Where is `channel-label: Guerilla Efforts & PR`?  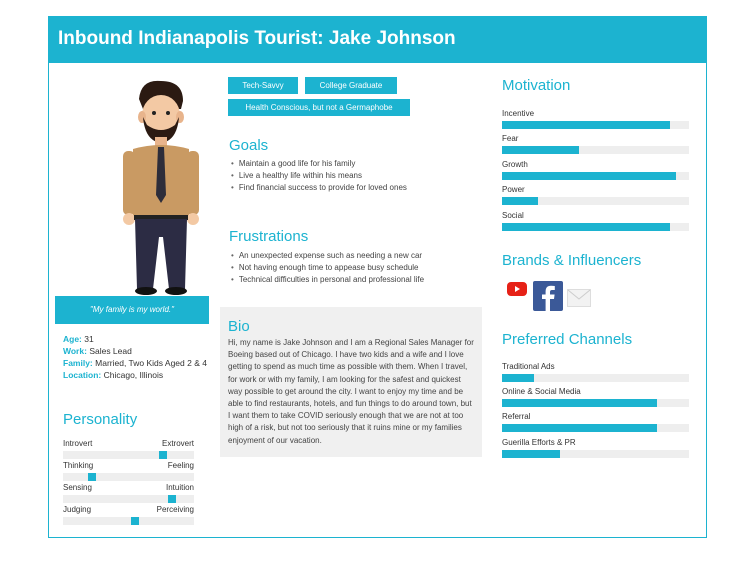
channel-label: Guerilla Efforts & PR is located at coordinates (539, 442).